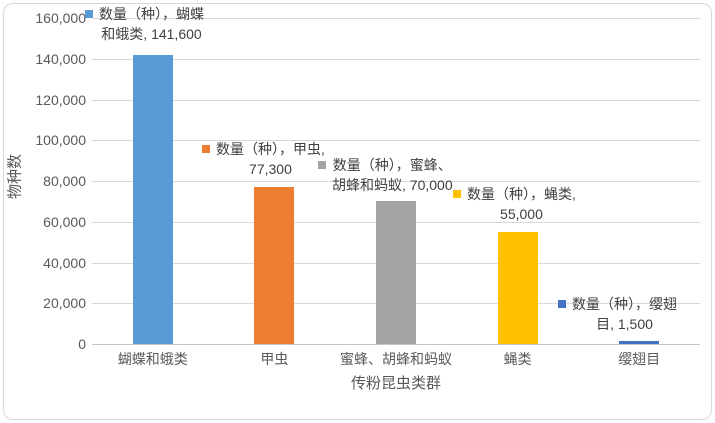 The width and height of the screenshot is (715, 423). Describe the element at coordinates (396, 359) in the screenshot. I see `x-category-label: 蜜蜂、胡蜂和蚂蚁` at that location.